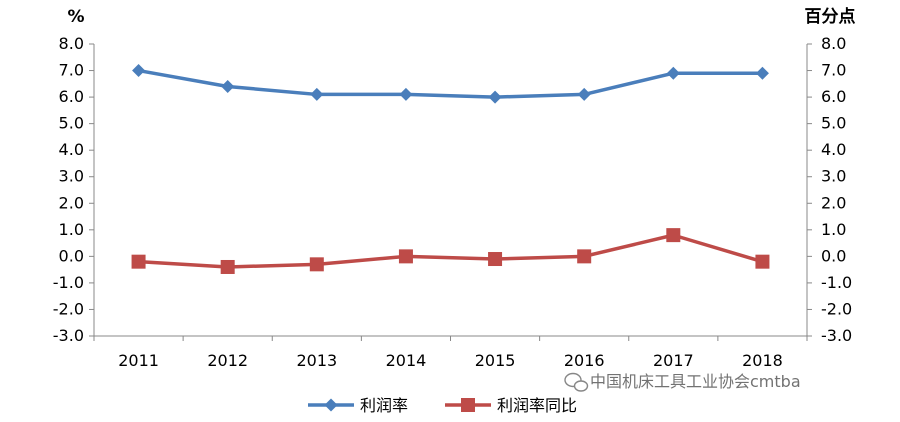 The image size is (900, 422). I want to click on right-y-tick-label: 7.0, so click(833, 70).